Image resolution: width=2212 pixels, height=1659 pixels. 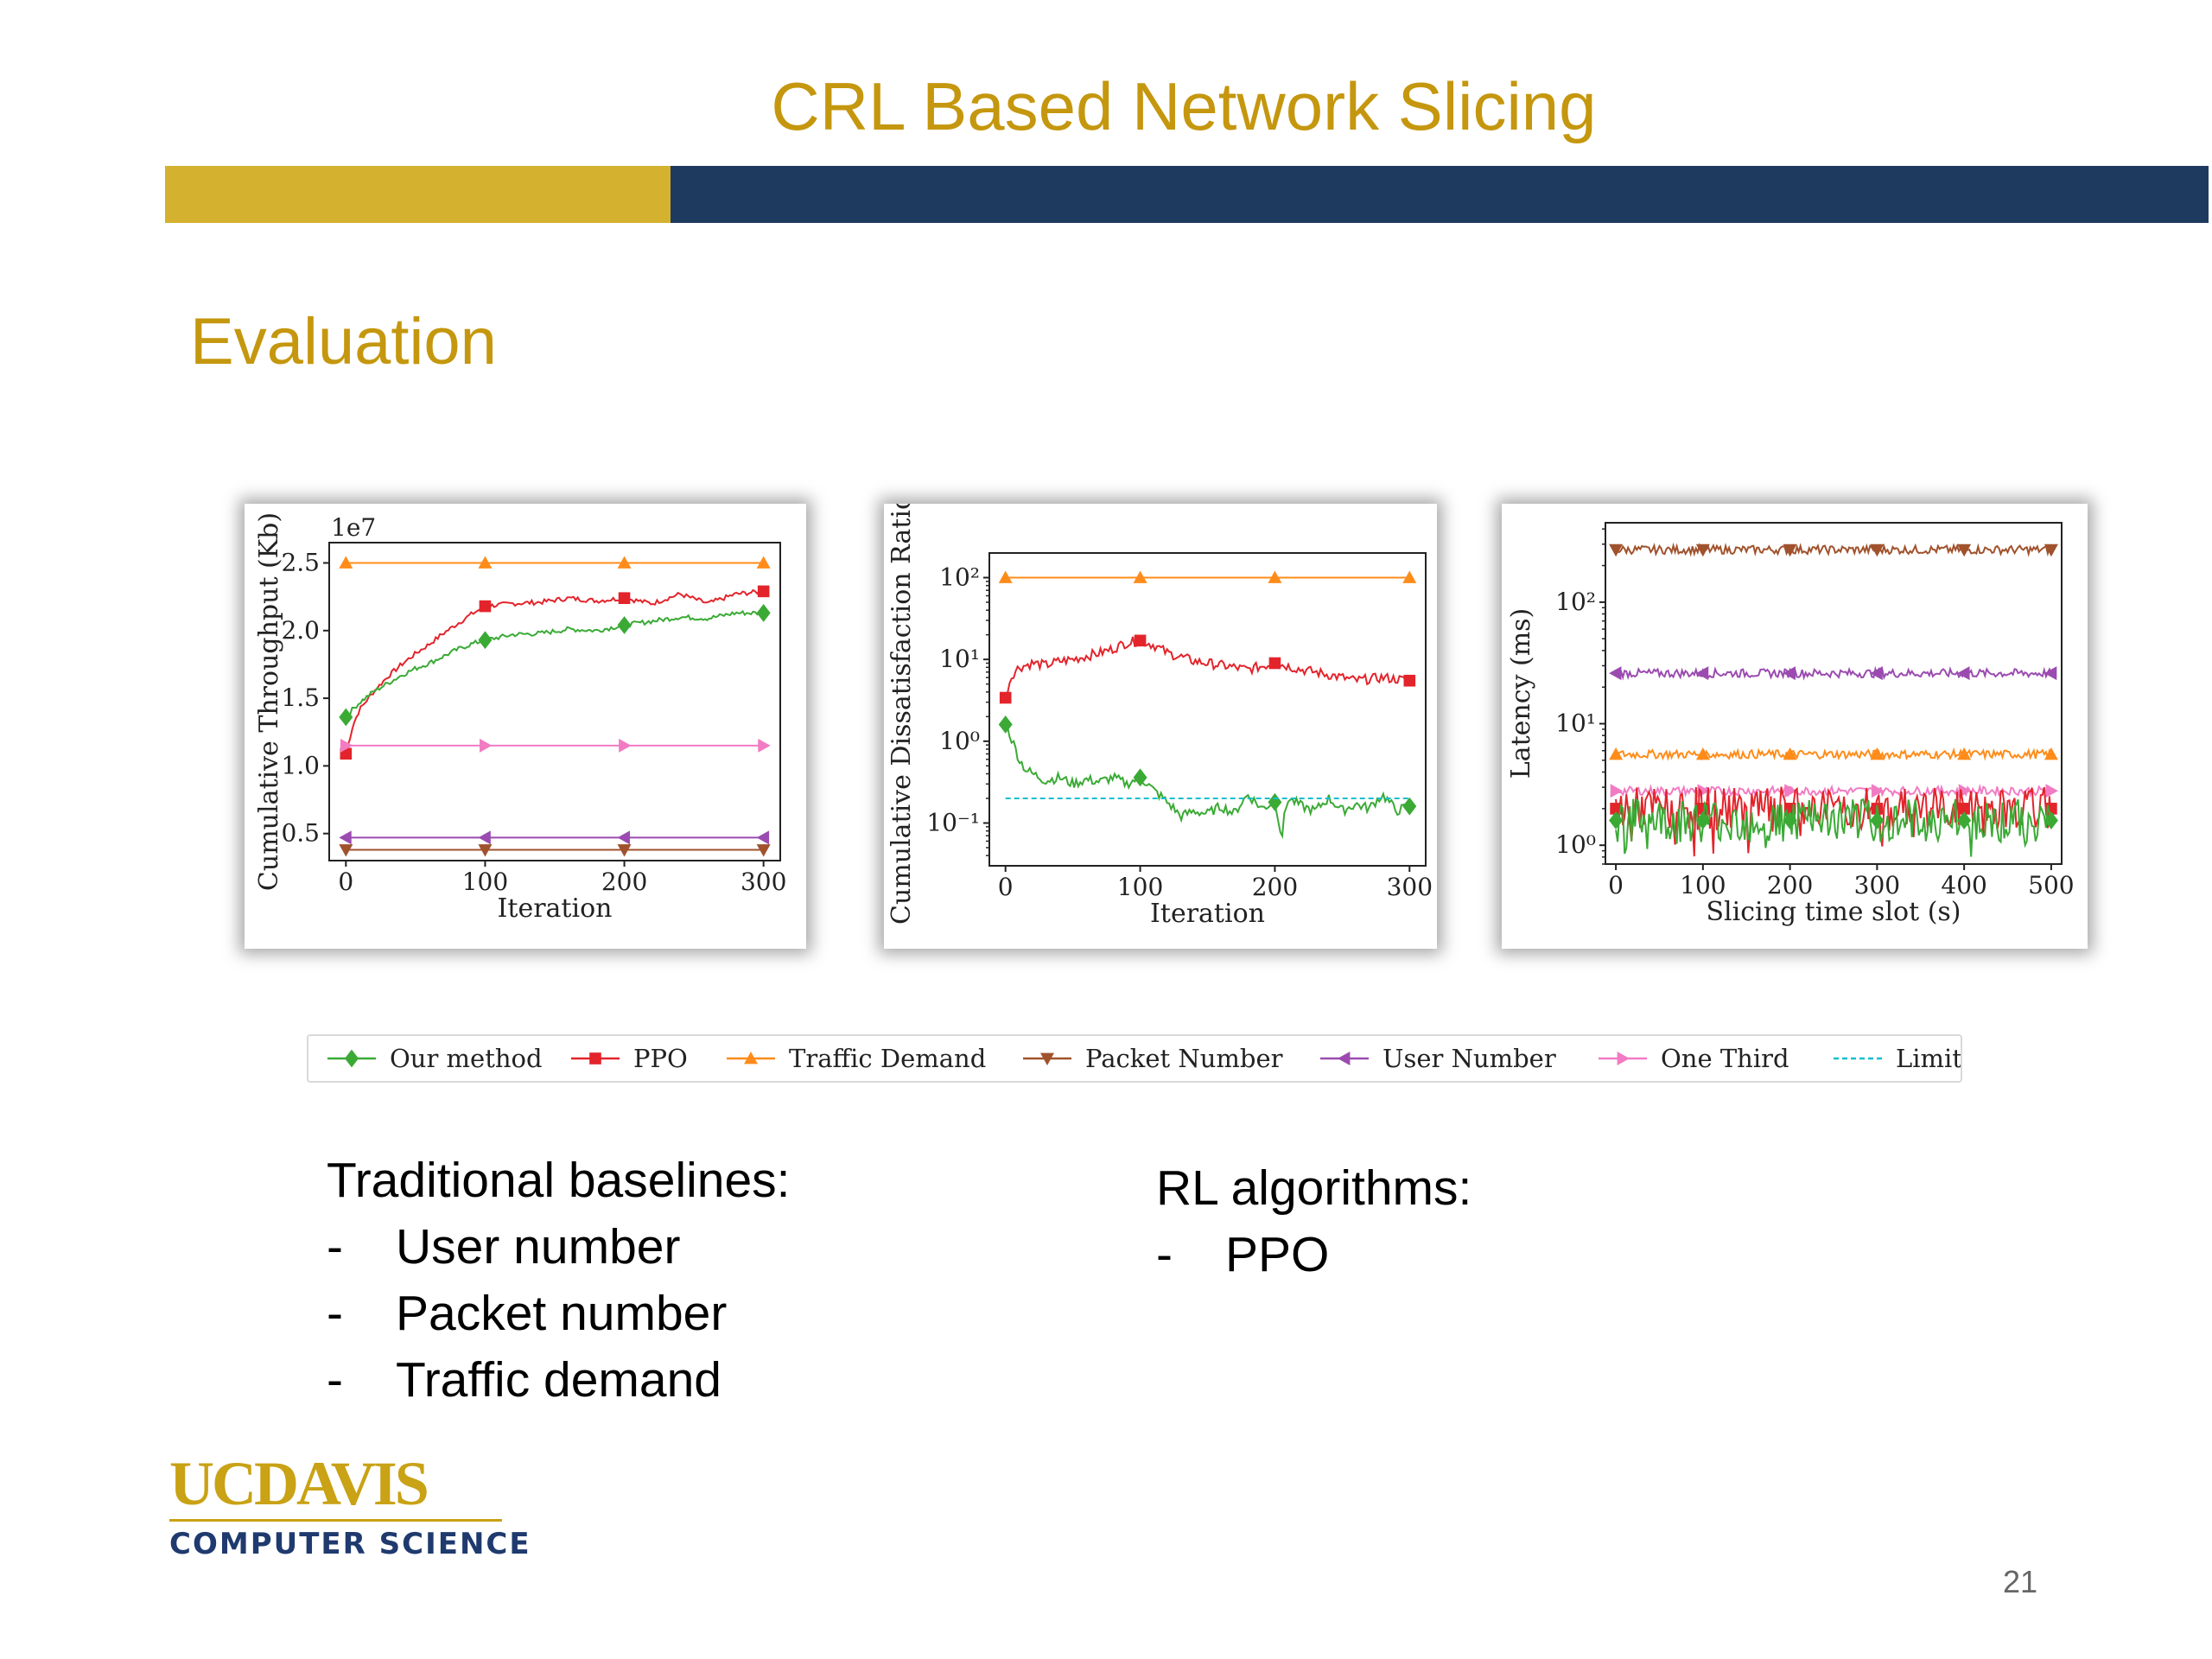 What do you see at coordinates (1313, 1221) in the screenshot?
I see `rl-algorithms-block: RL algorithms: - PPO` at bounding box center [1313, 1221].